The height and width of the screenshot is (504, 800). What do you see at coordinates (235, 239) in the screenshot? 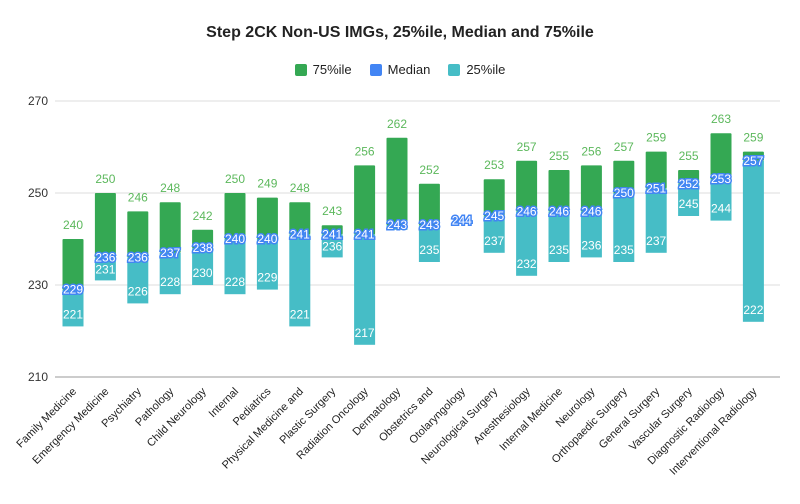
I see `label-median: 240` at bounding box center [235, 239].